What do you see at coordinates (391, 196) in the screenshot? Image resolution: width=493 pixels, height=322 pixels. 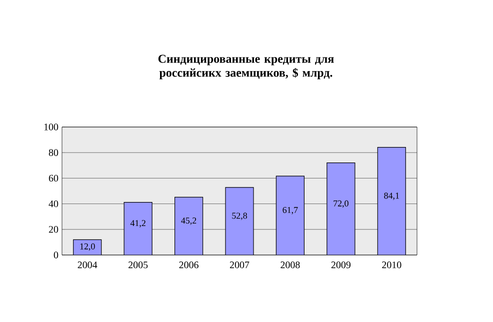 I see `data-label: 84,1` at bounding box center [391, 196].